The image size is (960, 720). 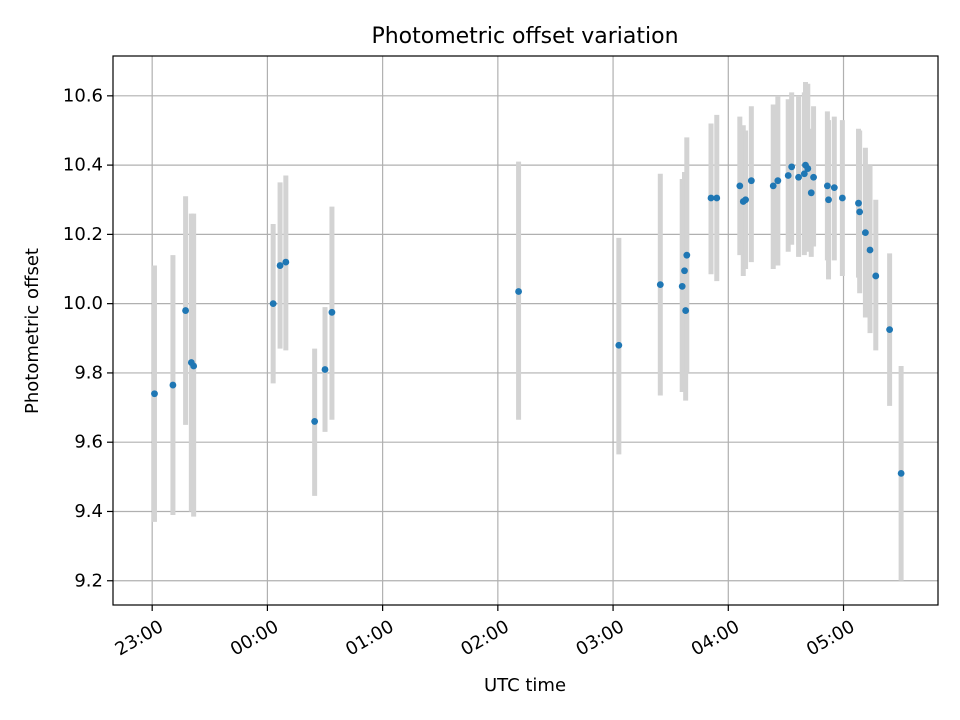 I want to click on y-tick-label: 10.4, so click(x=83, y=165).